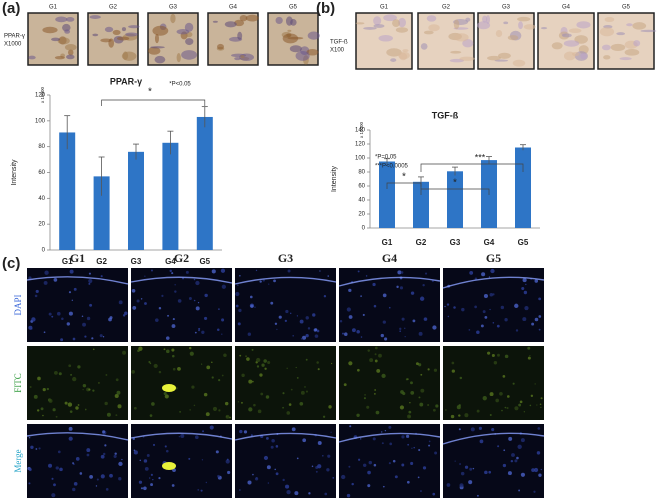  What do you see at coordinates (14, 37) in the screenshot?
I see `stain-label: PPAR-γ` at bounding box center [14, 37].